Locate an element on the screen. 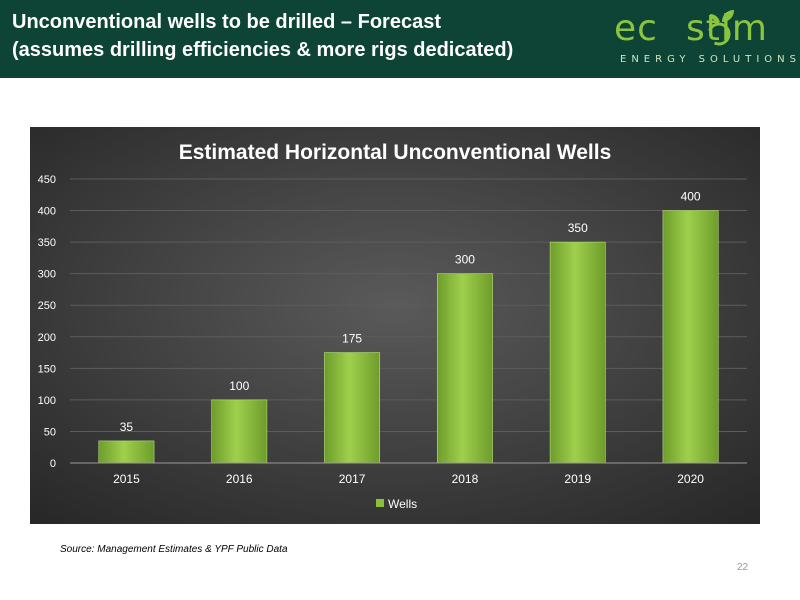  legend-swatch is located at coordinates (380, 503).